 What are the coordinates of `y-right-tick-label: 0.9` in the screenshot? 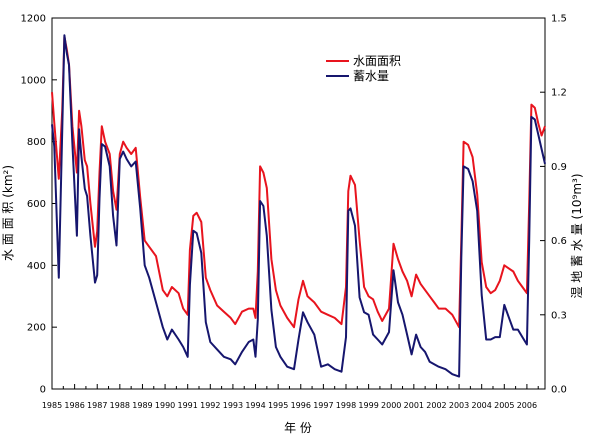 It's located at (559, 167).